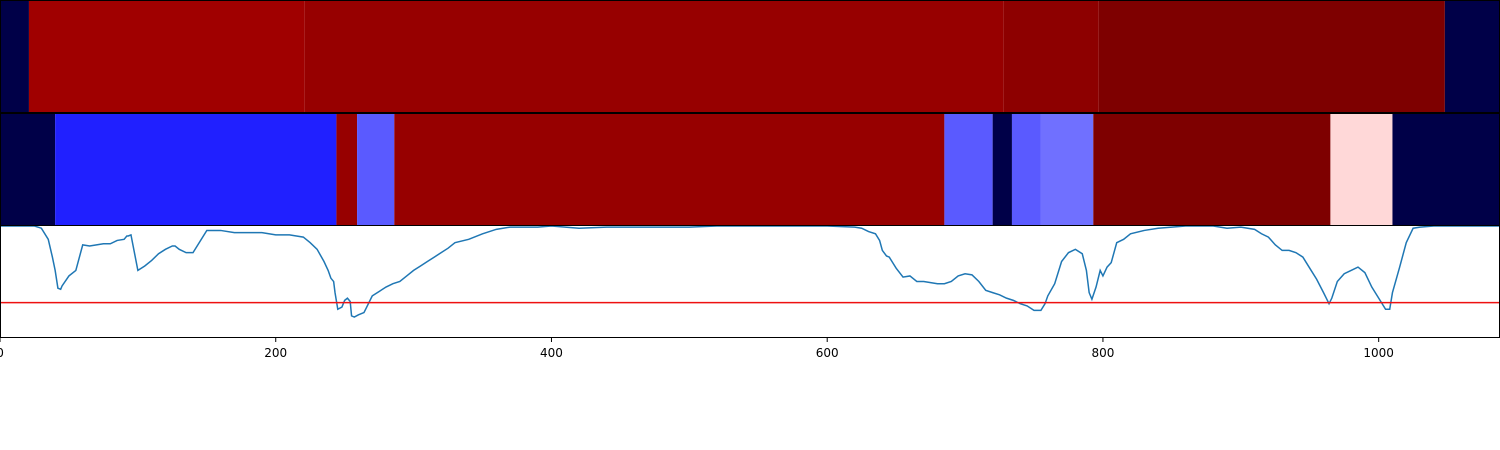 The image size is (1500, 450). Describe the element at coordinates (827, 353) in the screenshot. I see `x-tick-label: 600` at that location.